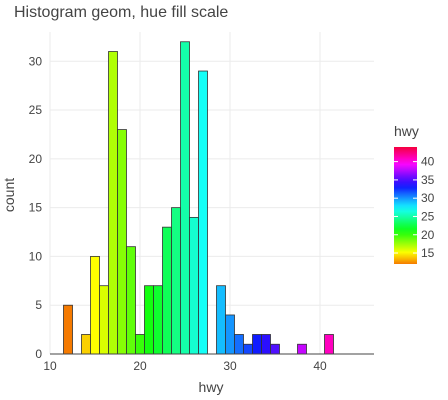 The height and width of the screenshot is (400, 448). I want to click on y-tick-label: 30, so click(36, 61).